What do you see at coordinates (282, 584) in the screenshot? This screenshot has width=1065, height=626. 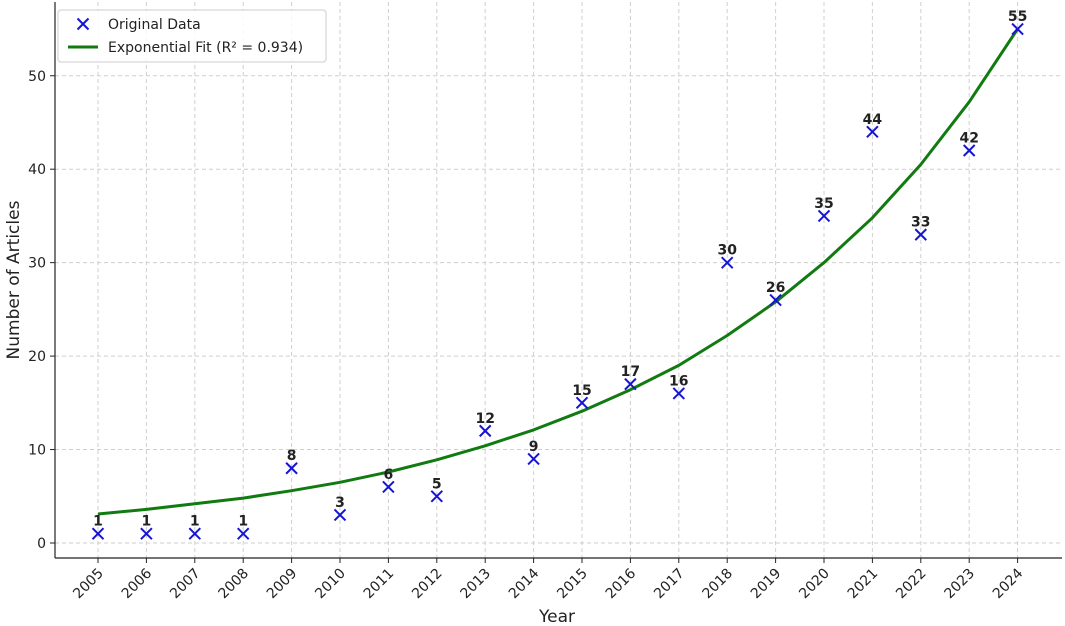 I see `x-tick-label: 2009` at bounding box center [282, 584].